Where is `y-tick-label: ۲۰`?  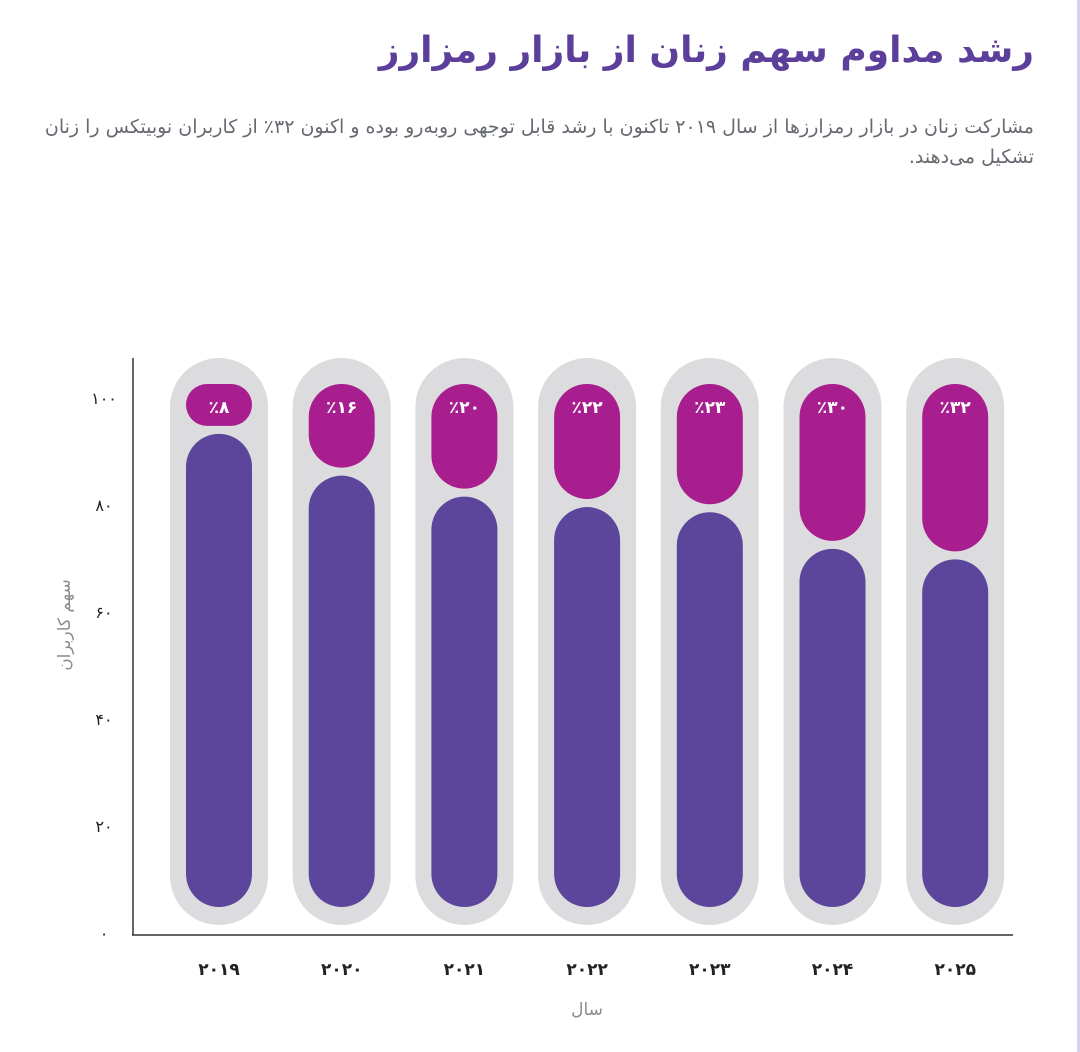 y-tick-label: ۲۰ is located at coordinates (103, 826).